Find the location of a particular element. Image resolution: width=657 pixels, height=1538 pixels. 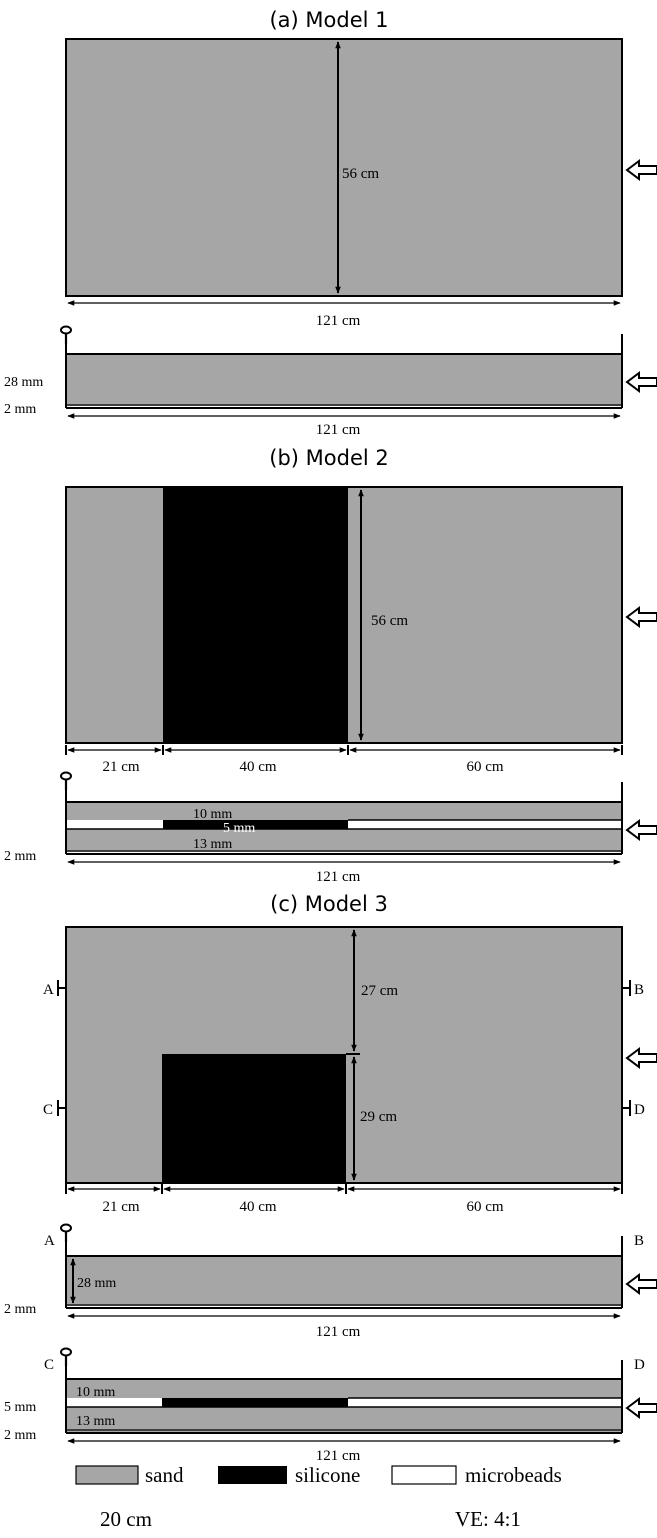

model2-section-base-label: 2 mm is located at coordinates (20, 856).